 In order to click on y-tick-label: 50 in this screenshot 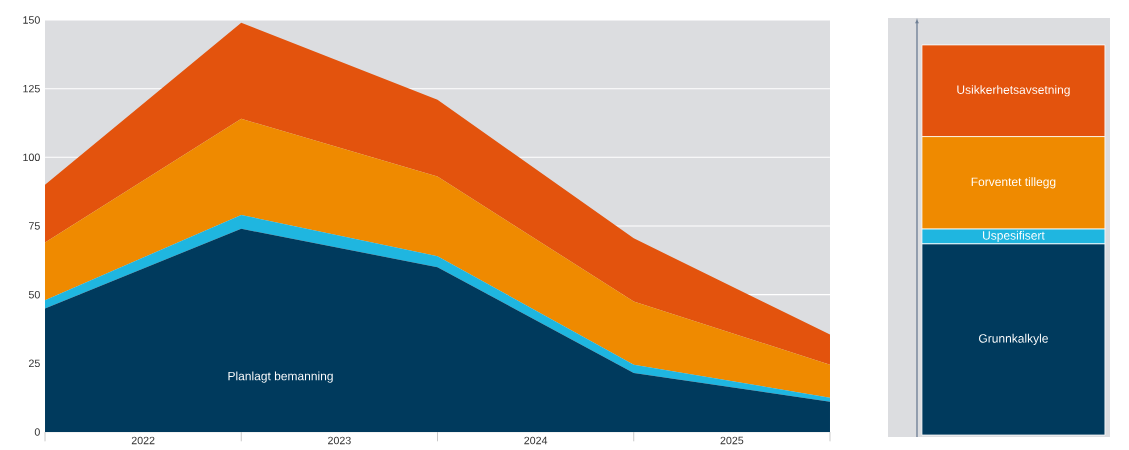, I will do `click(34, 294)`.